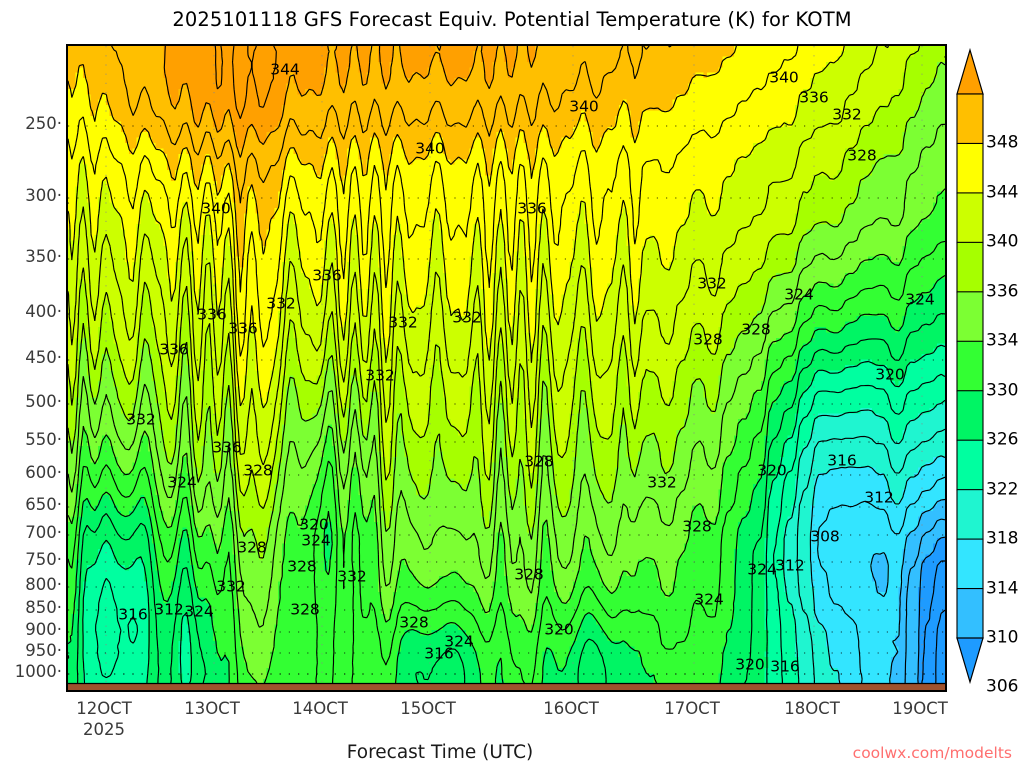 The height and width of the screenshot is (768, 1024). I want to click on x-axis-tick-date: 19OCT, so click(920, 708).